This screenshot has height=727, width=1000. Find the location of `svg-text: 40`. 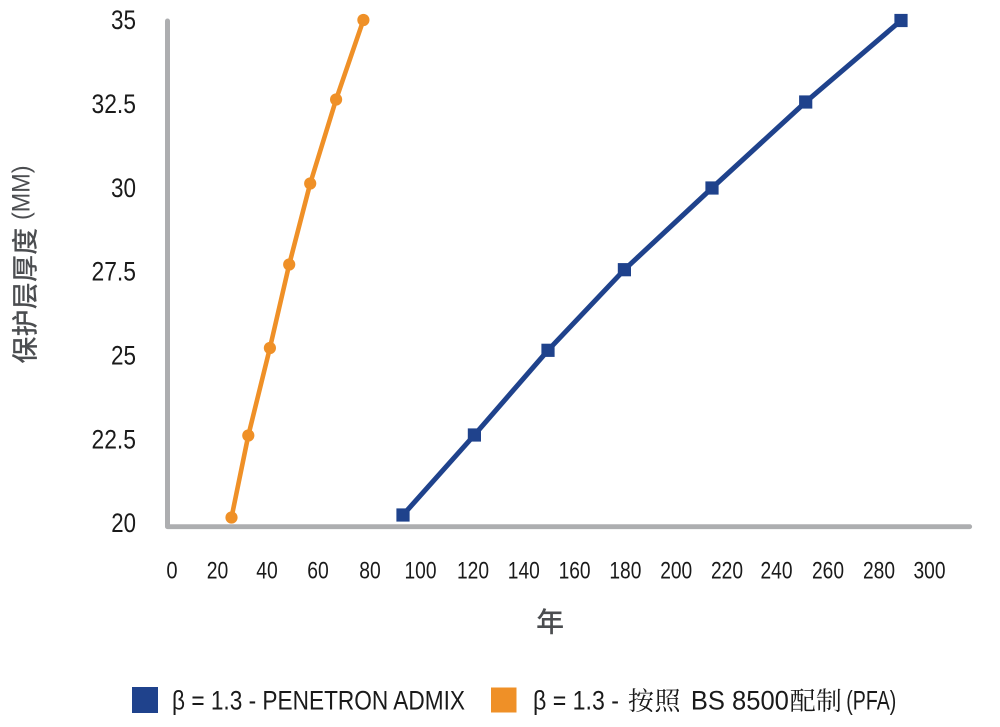

svg-text: 40 is located at coordinates (267, 571).